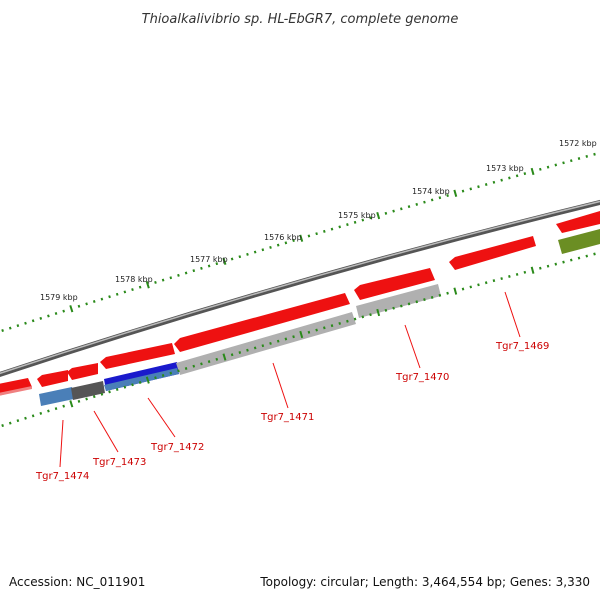 The image size is (600, 600). What do you see at coordinates (262, 322) in the screenshot?
I see `gene-arrow-long` at bounding box center [262, 322].